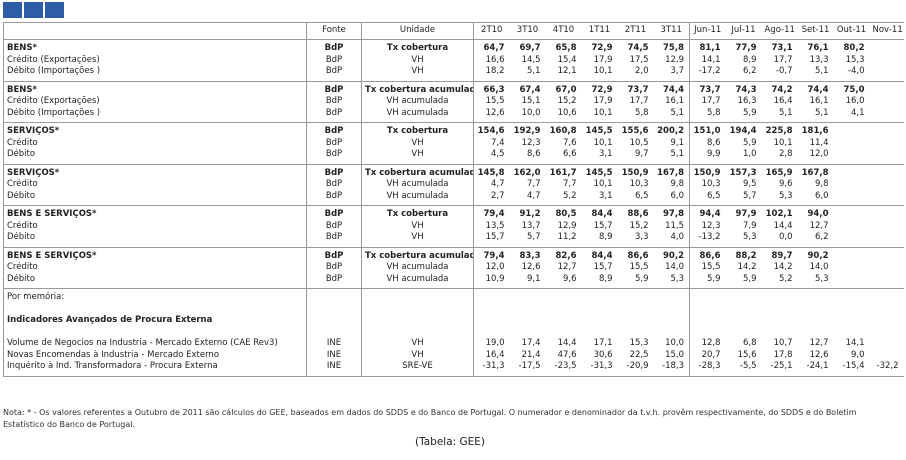 The image size is (906, 460). I want to click on value-cell: 9,8, so click(821, 184).